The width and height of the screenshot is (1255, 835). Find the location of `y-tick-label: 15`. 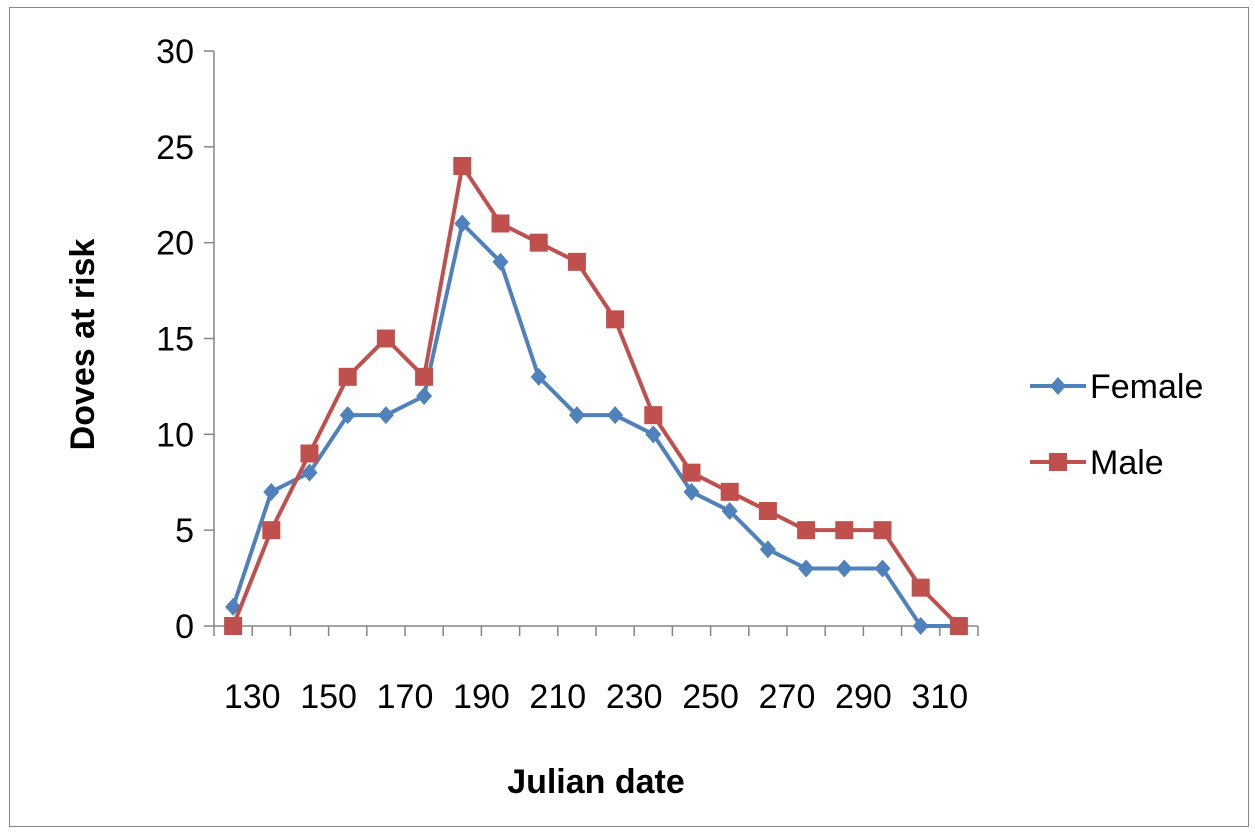

y-tick-label: 15 is located at coordinates (175, 340).